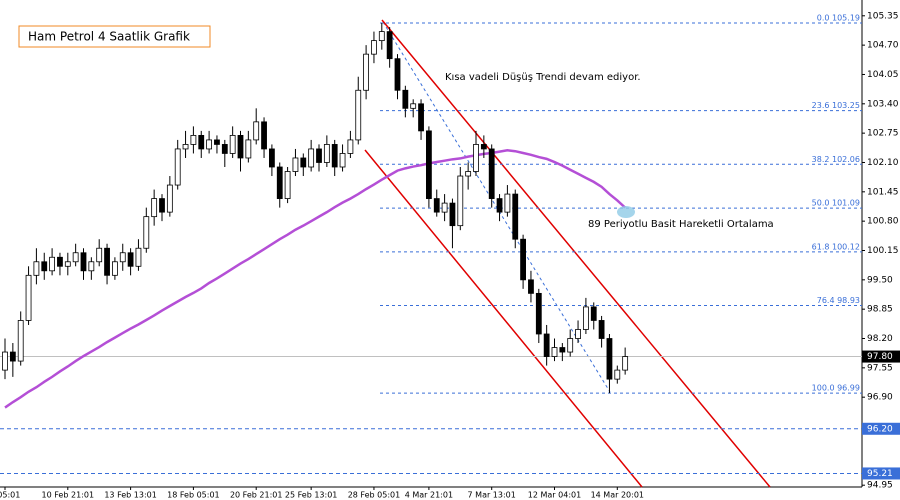 This screenshot has width=900, height=500. Describe the element at coordinates (311, 495) in the screenshot. I see `x-tick-label: 25 Feb 13:01` at that location.